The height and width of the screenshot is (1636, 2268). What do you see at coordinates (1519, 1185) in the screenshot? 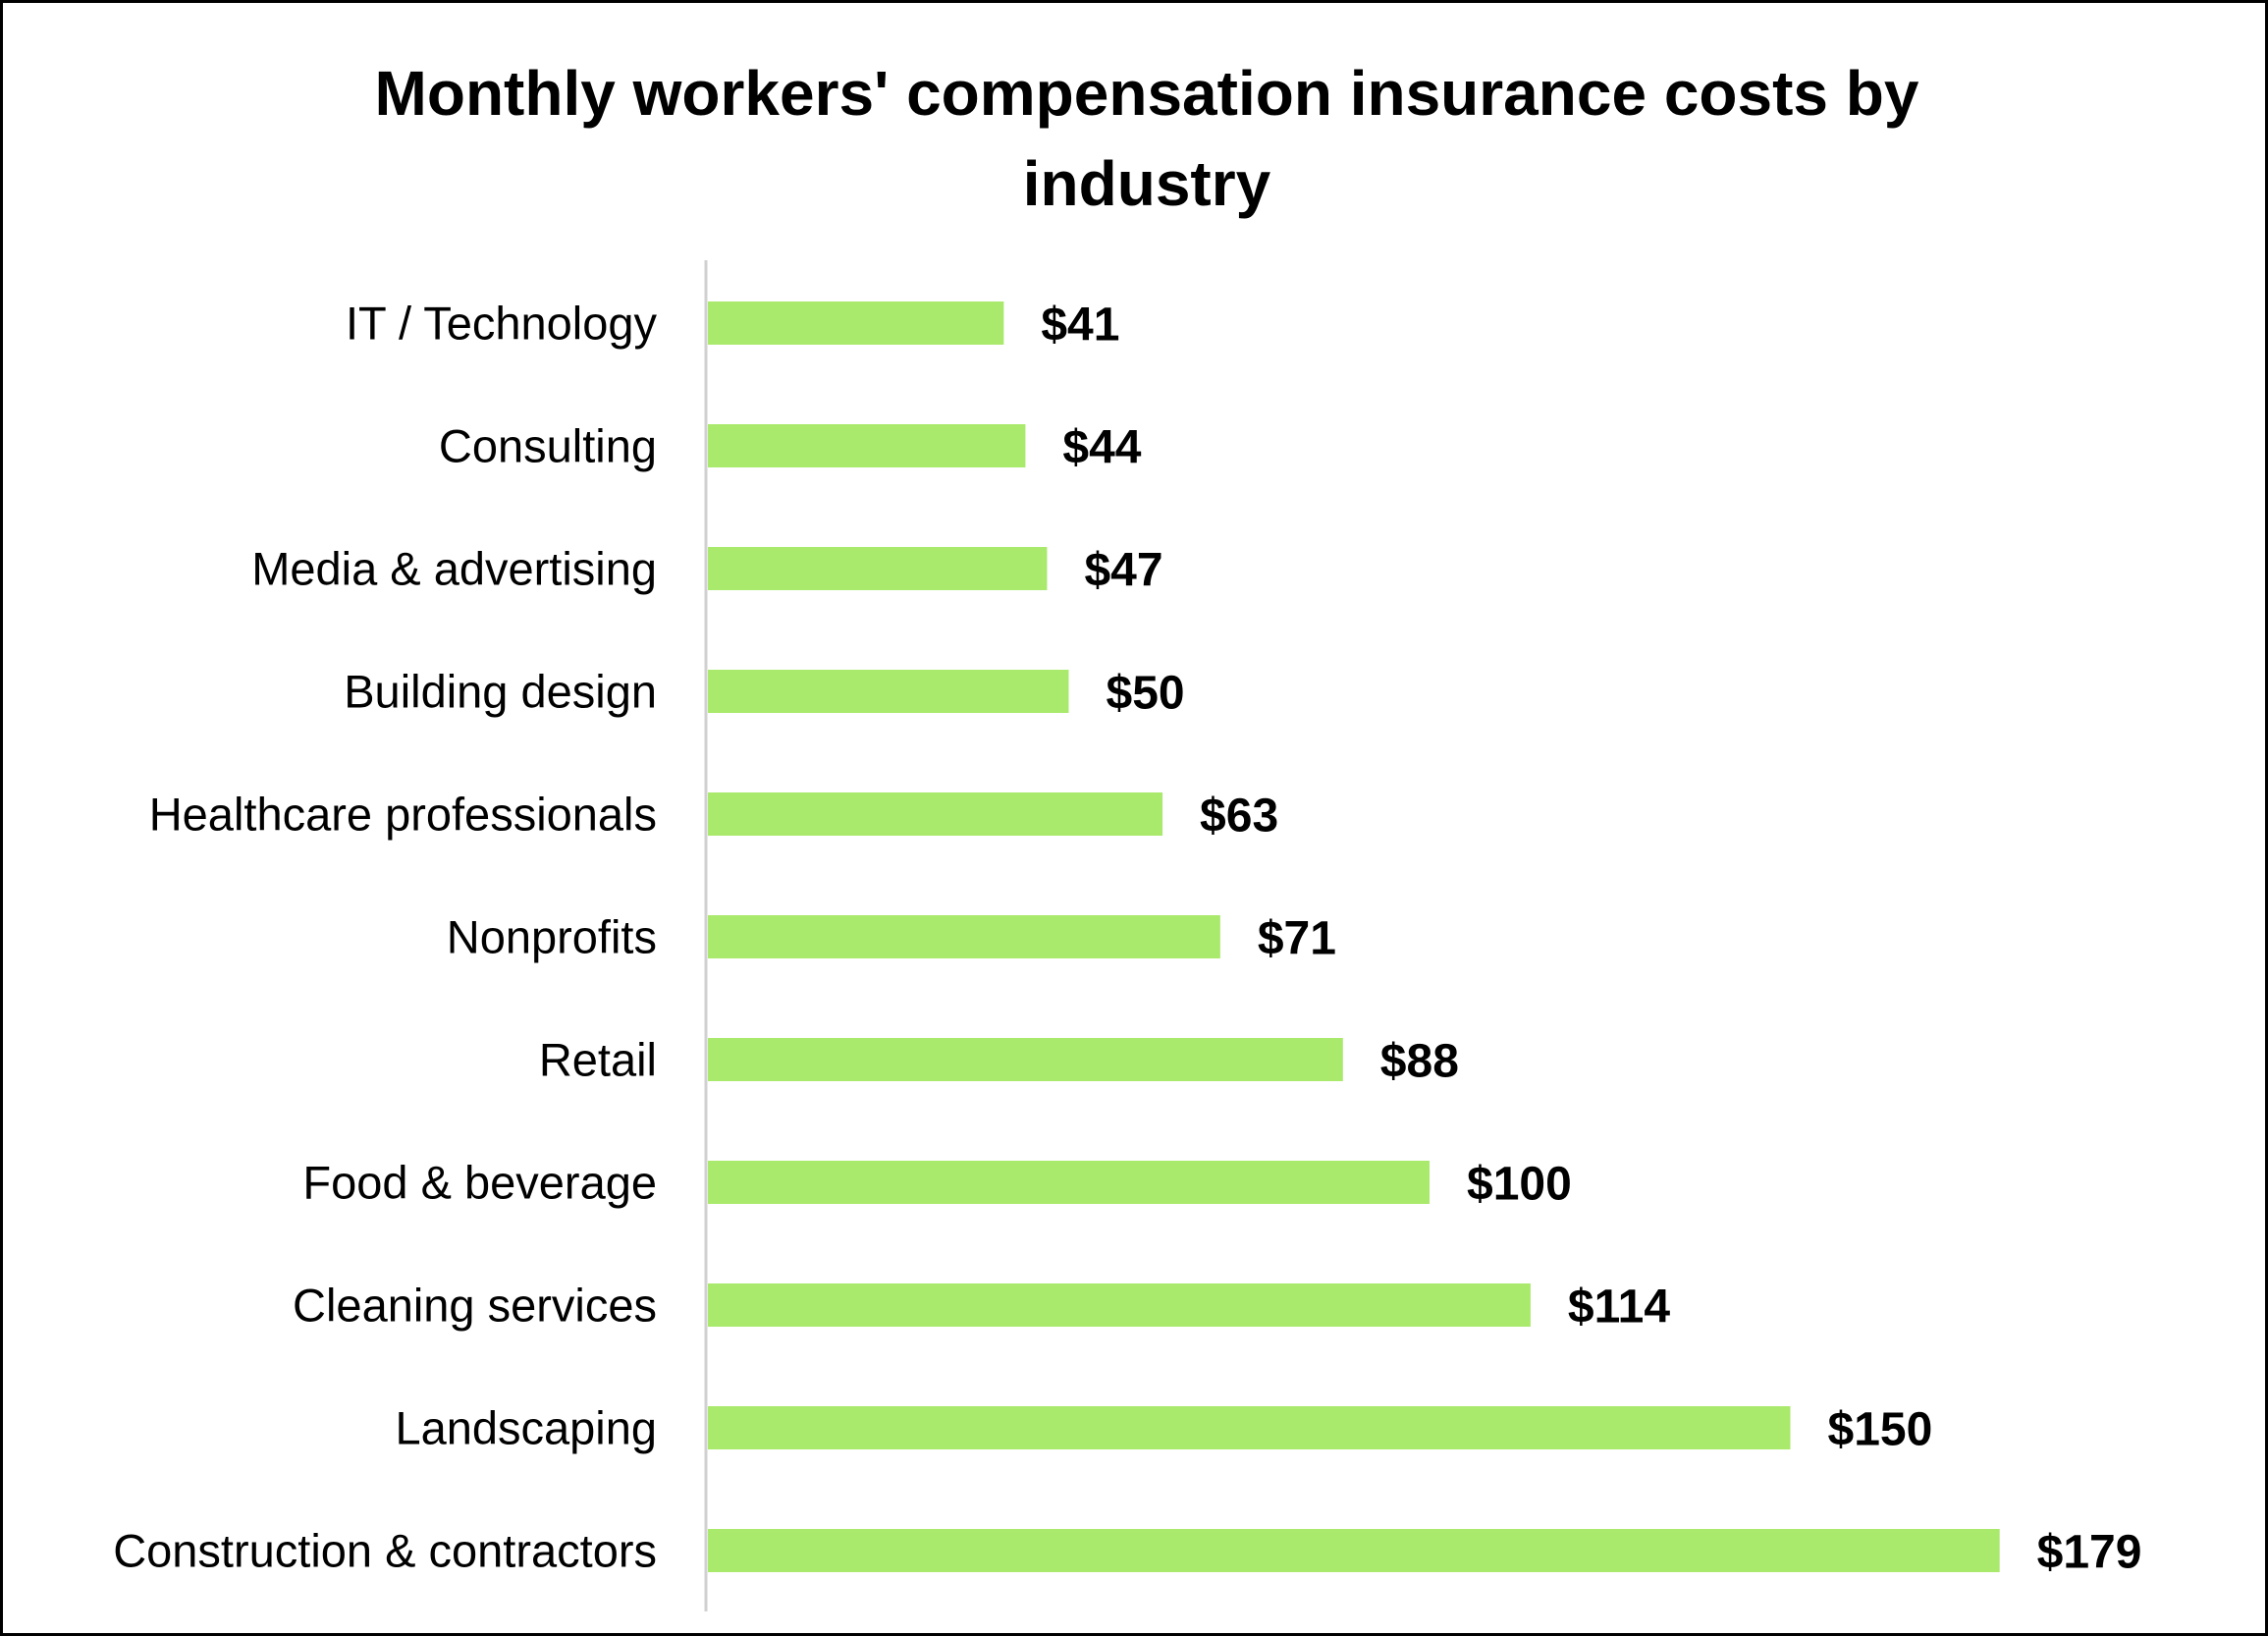
I see `value-label-7: $100` at bounding box center [1519, 1185].